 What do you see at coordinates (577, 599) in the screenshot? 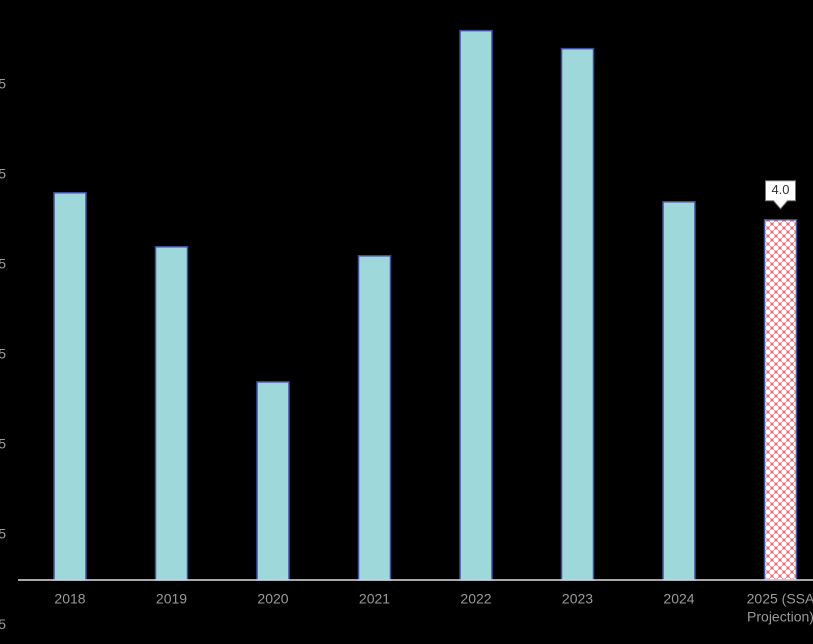
I see `x-tick-label: 2023` at bounding box center [577, 599].